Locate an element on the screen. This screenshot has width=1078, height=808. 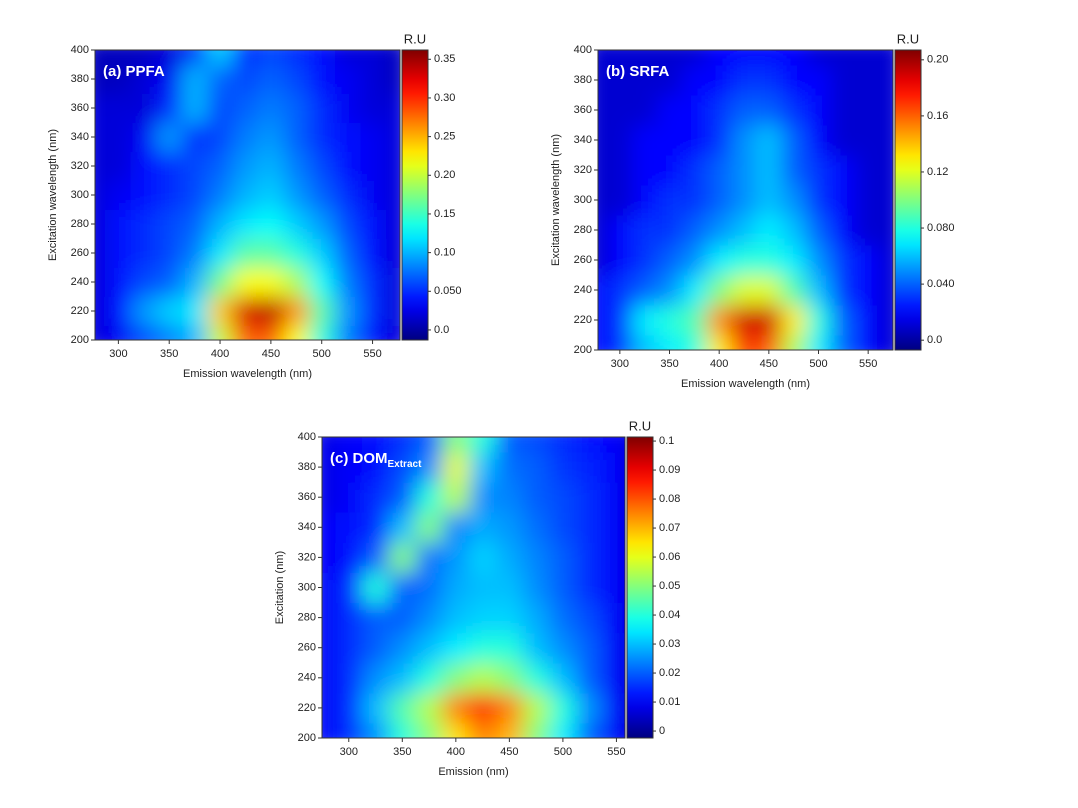
colorbar-label: R.U is located at coordinates (640, 425).